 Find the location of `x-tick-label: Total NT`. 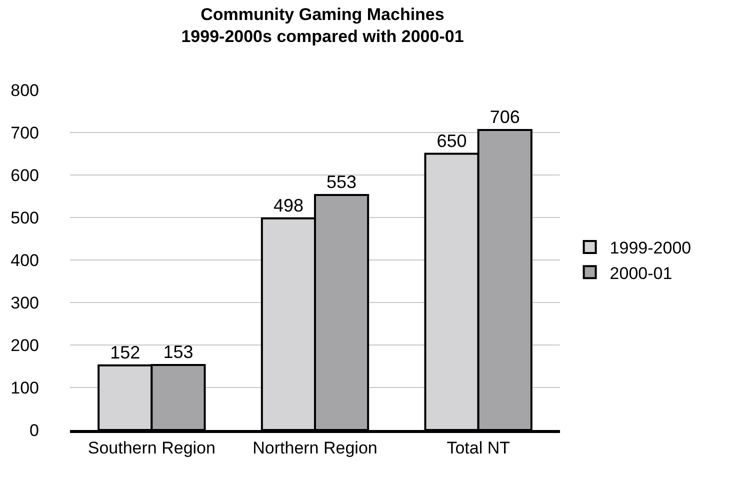

x-tick-label: Total NT is located at coordinates (478, 448).